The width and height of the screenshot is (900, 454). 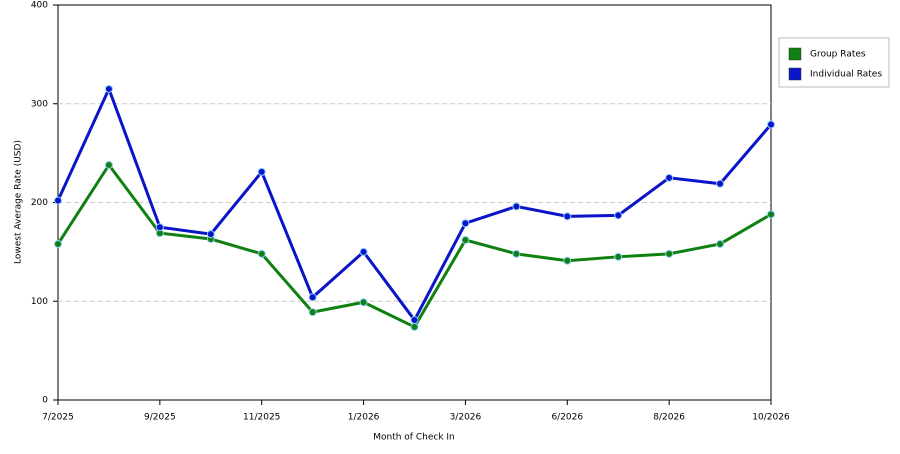 What do you see at coordinates (261, 418) in the screenshot?
I see `x-tick-label: 11/2025` at bounding box center [261, 418].